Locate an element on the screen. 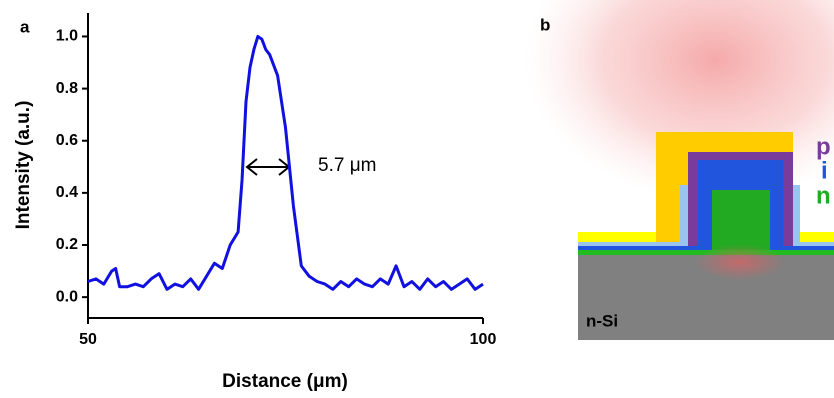  substrate-label: n-Si is located at coordinates (602, 320).